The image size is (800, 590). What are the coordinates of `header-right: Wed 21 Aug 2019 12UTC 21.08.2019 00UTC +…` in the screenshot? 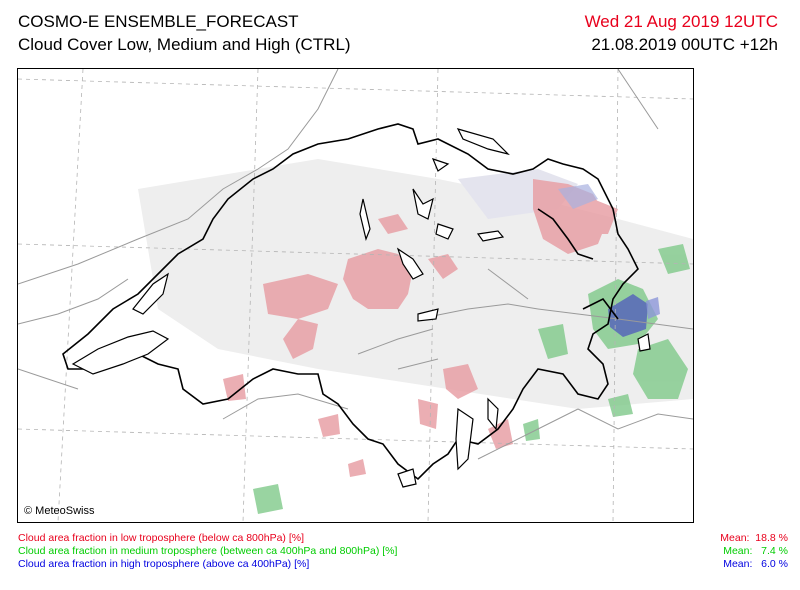 It's located at (681, 33).